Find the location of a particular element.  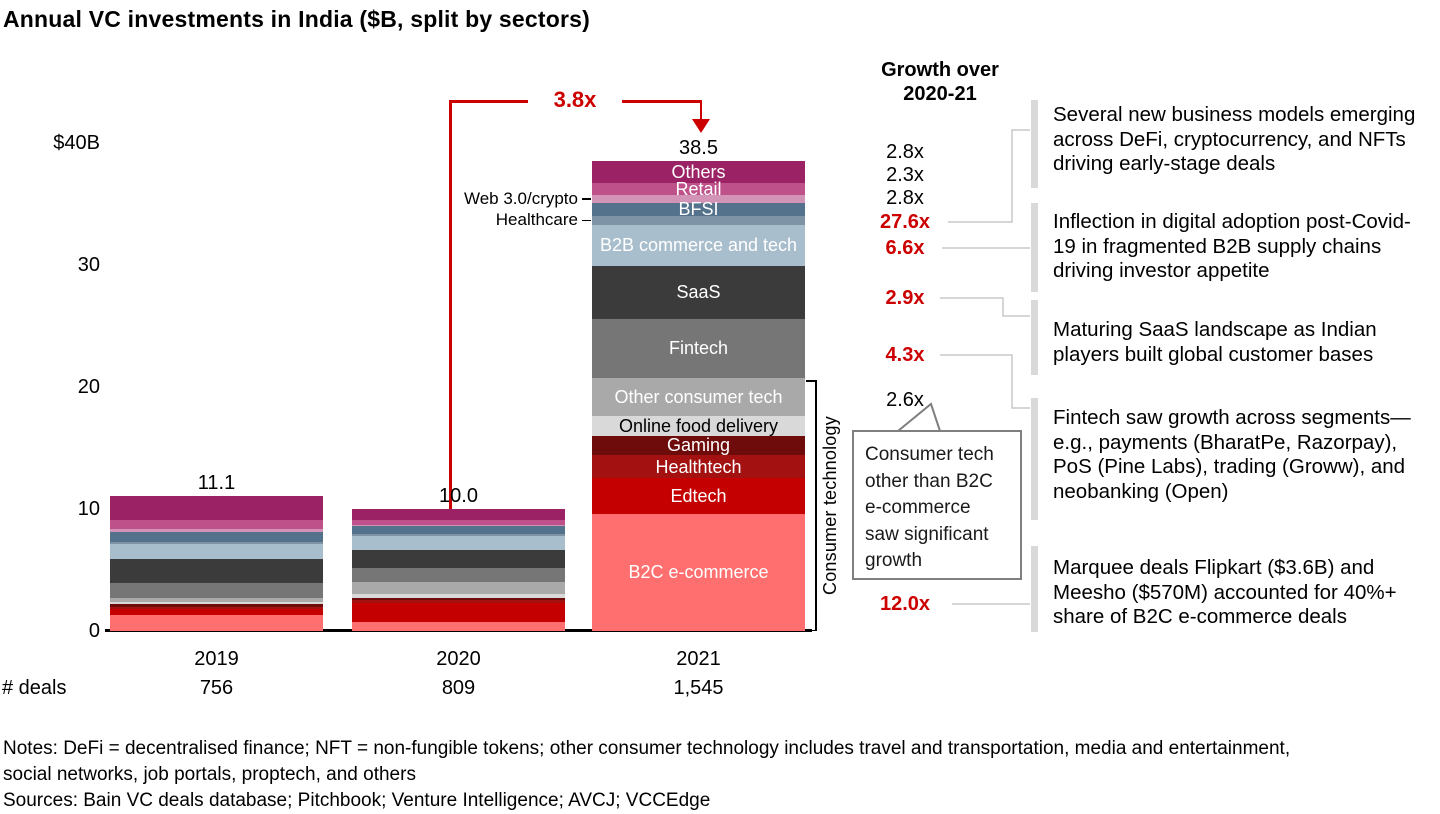

bar-2019-segment-gaming is located at coordinates (216, 605).